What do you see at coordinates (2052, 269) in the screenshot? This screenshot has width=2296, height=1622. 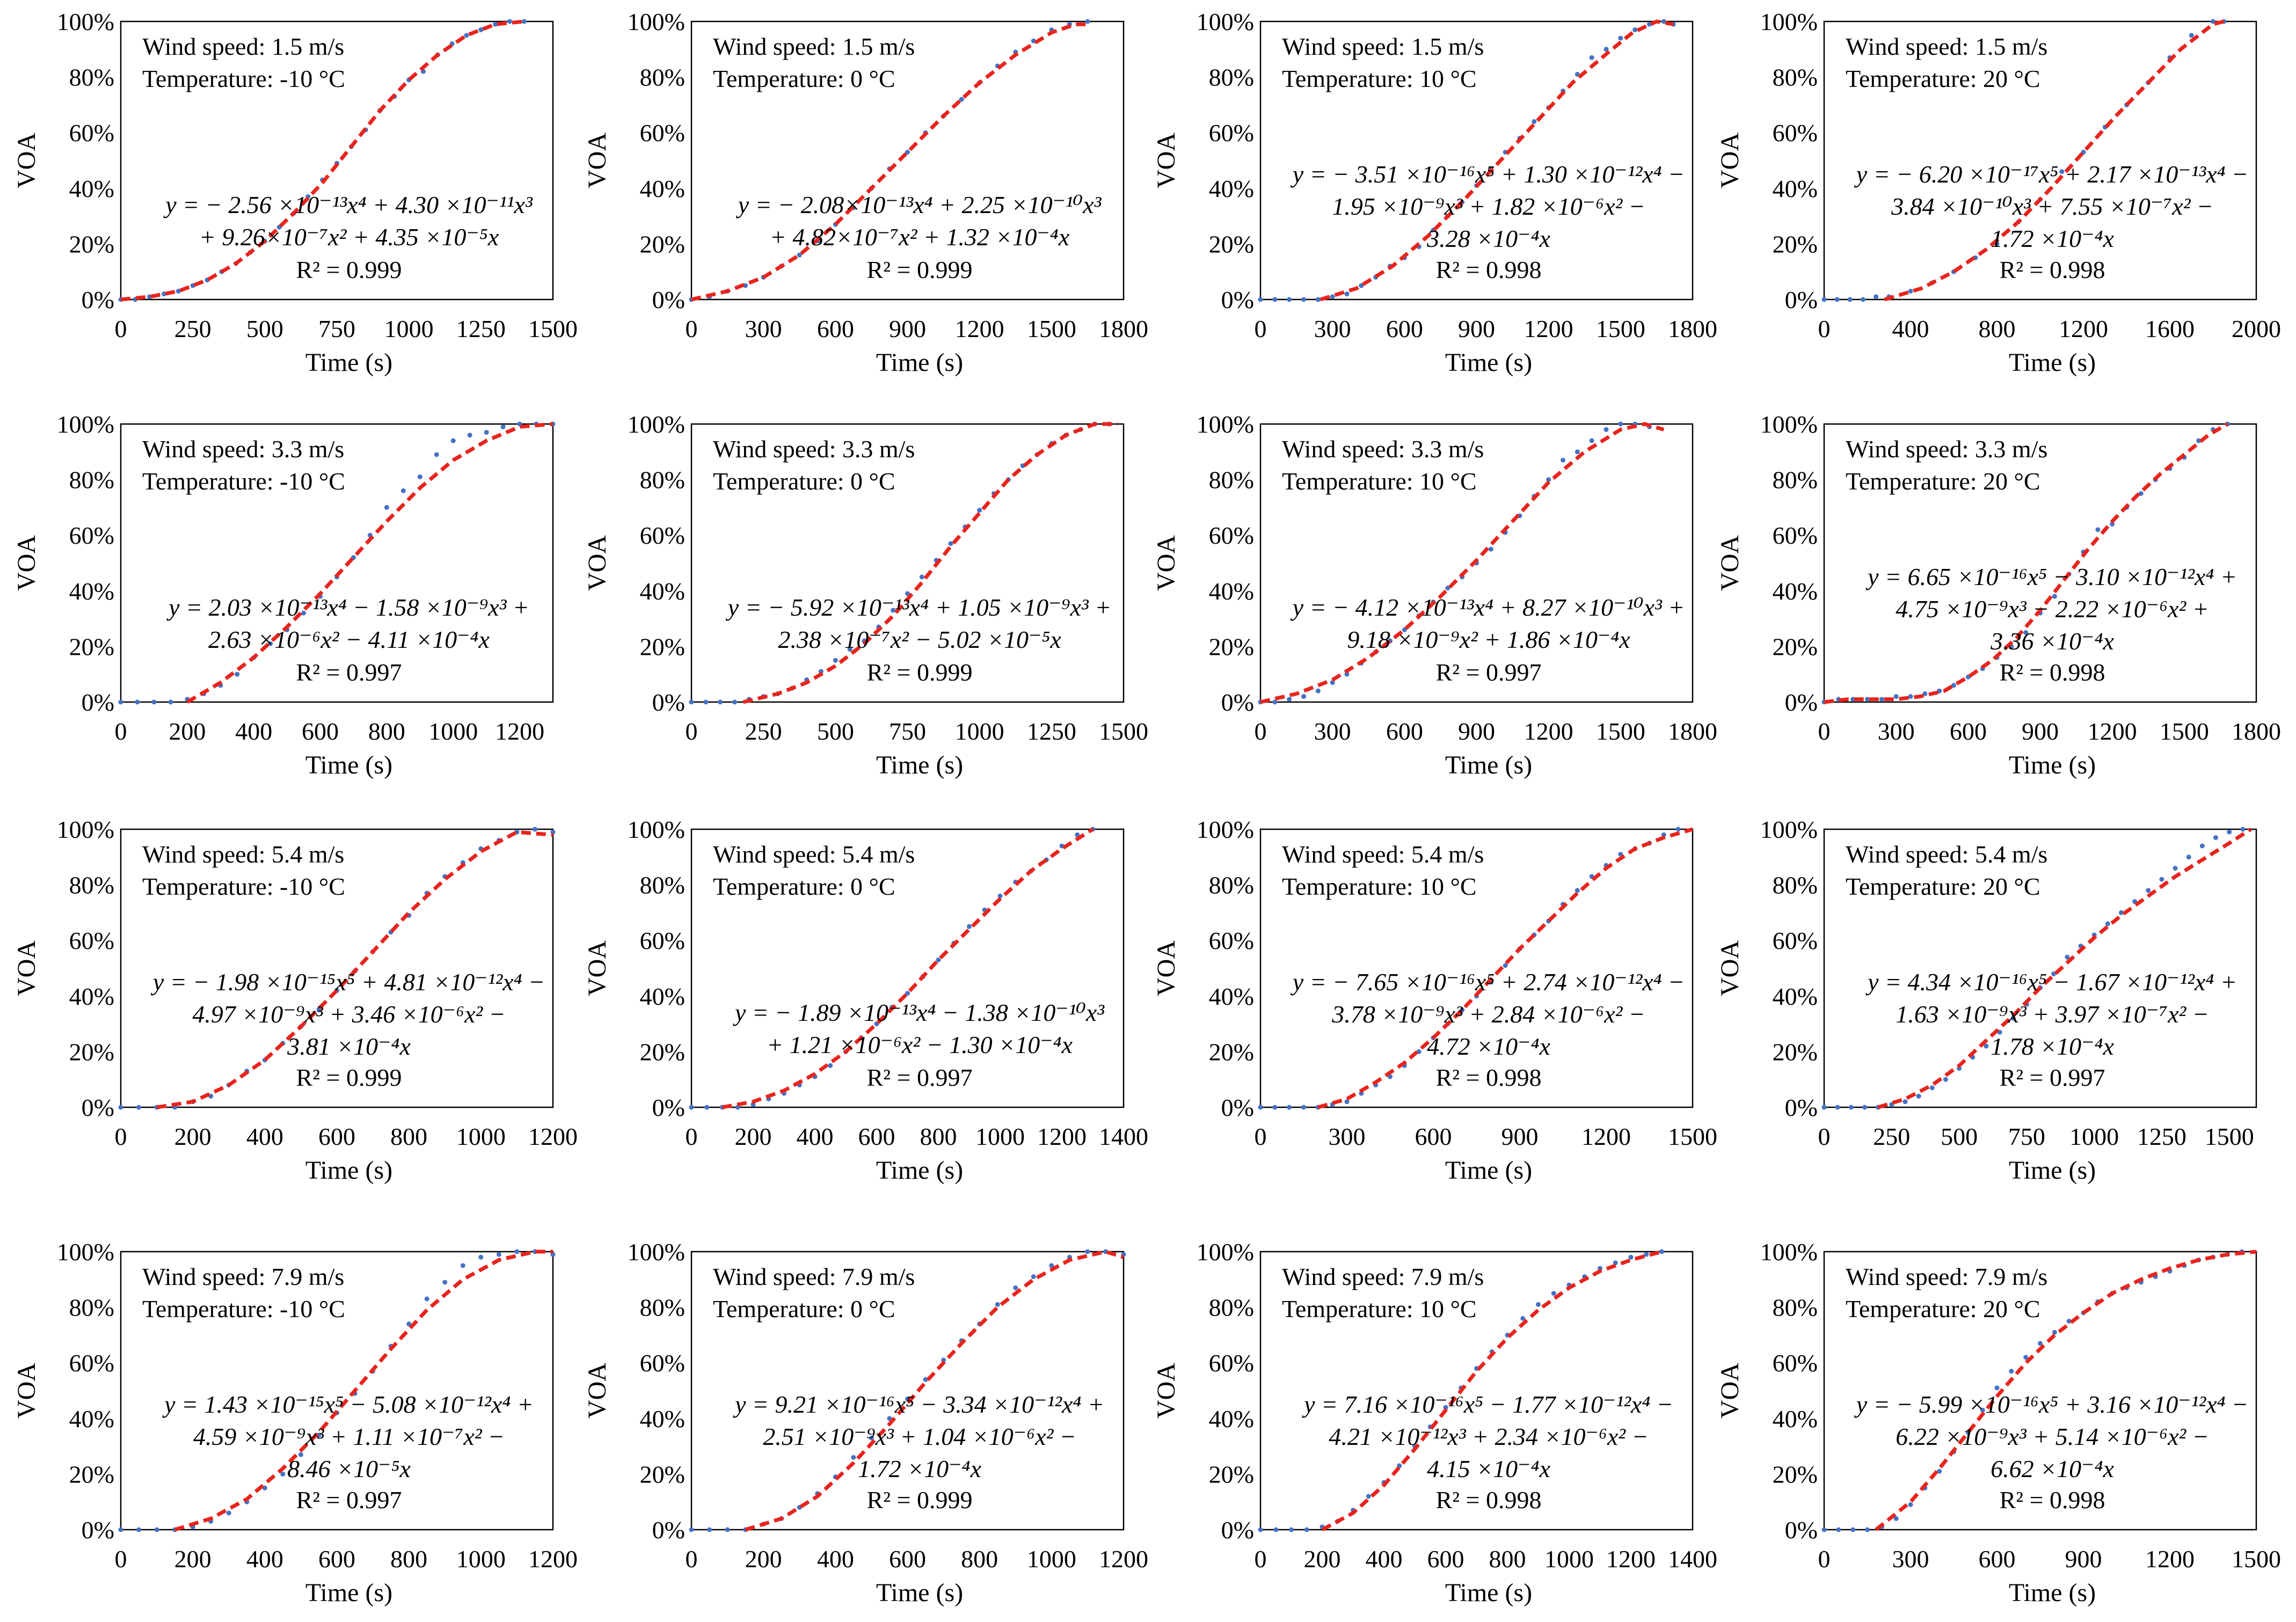 I see `r-squared-label: R² = 0.998` at bounding box center [2052, 269].